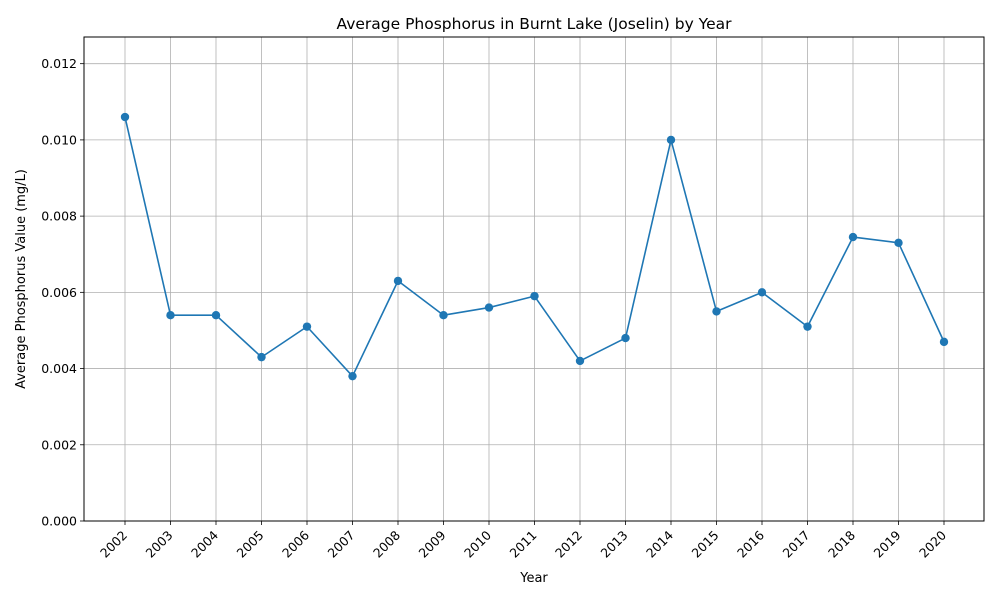 Image resolution: width=1000 pixels, height=600 pixels. What do you see at coordinates (125, 117) in the screenshot?
I see `data-point-2002` at bounding box center [125, 117].